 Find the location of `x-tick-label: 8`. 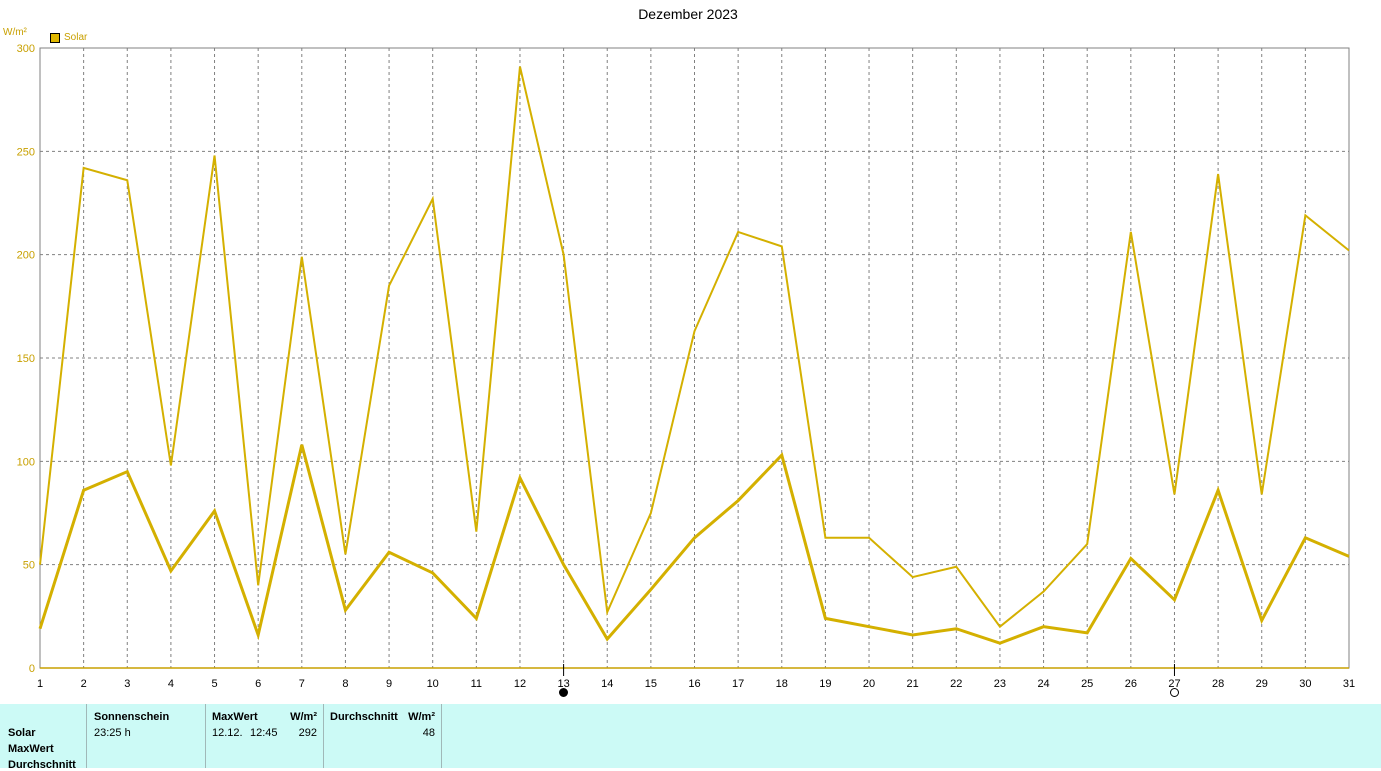

x-tick-label: 8 is located at coordinates (345, 684).